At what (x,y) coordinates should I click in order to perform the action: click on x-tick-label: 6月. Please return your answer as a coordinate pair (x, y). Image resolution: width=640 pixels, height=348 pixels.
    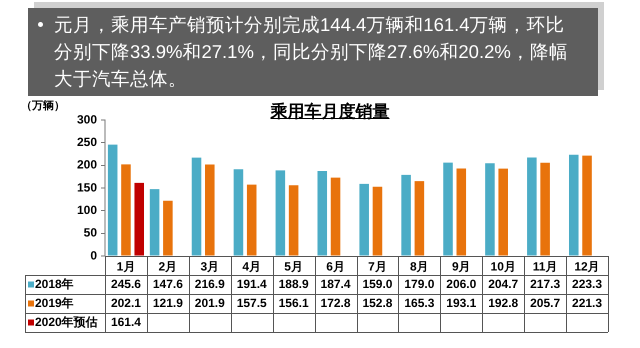
    Looking at the image, I should click on (335, 267).